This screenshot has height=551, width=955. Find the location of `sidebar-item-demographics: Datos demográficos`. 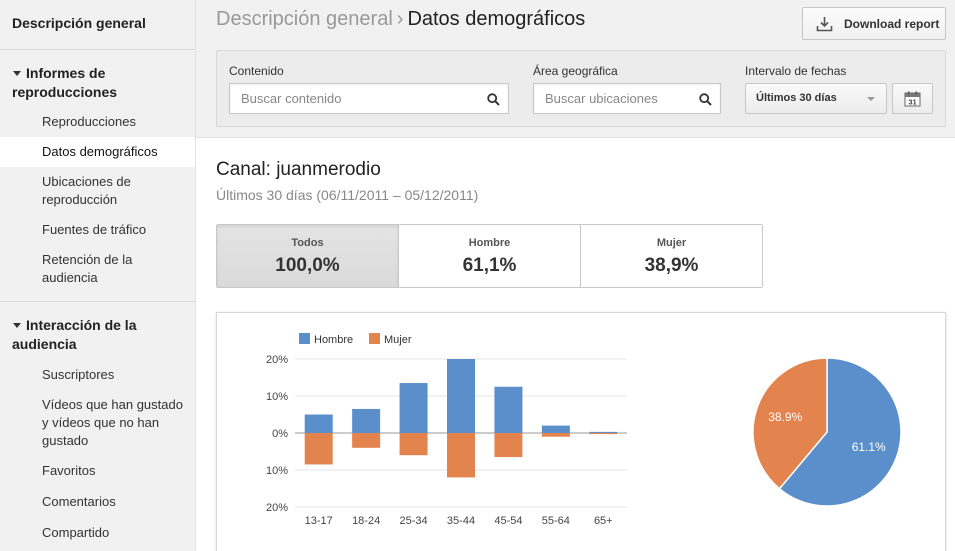

sidebar-item-demographics: Datos demográficos is located at coordinates (97, 152).